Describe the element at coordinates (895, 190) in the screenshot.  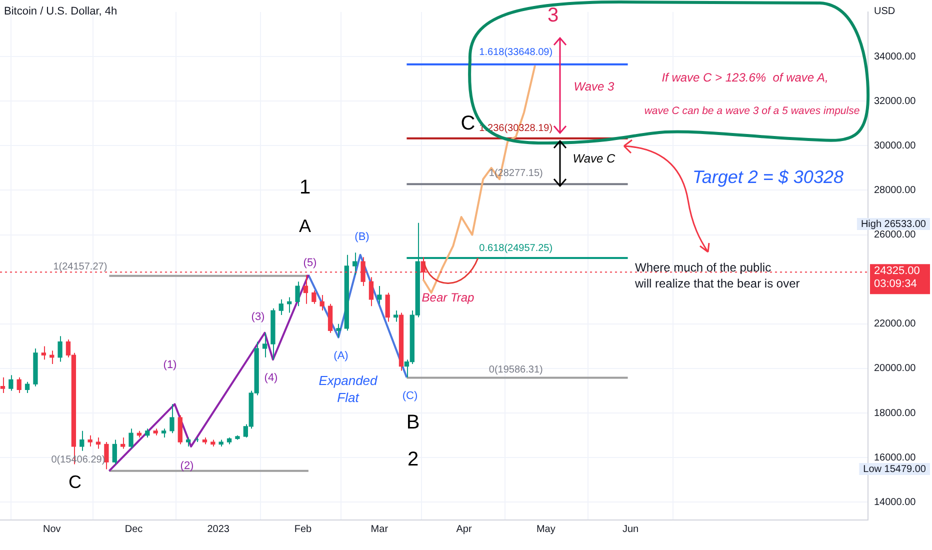
I see `y-tick-label: 28000.00` at that location.